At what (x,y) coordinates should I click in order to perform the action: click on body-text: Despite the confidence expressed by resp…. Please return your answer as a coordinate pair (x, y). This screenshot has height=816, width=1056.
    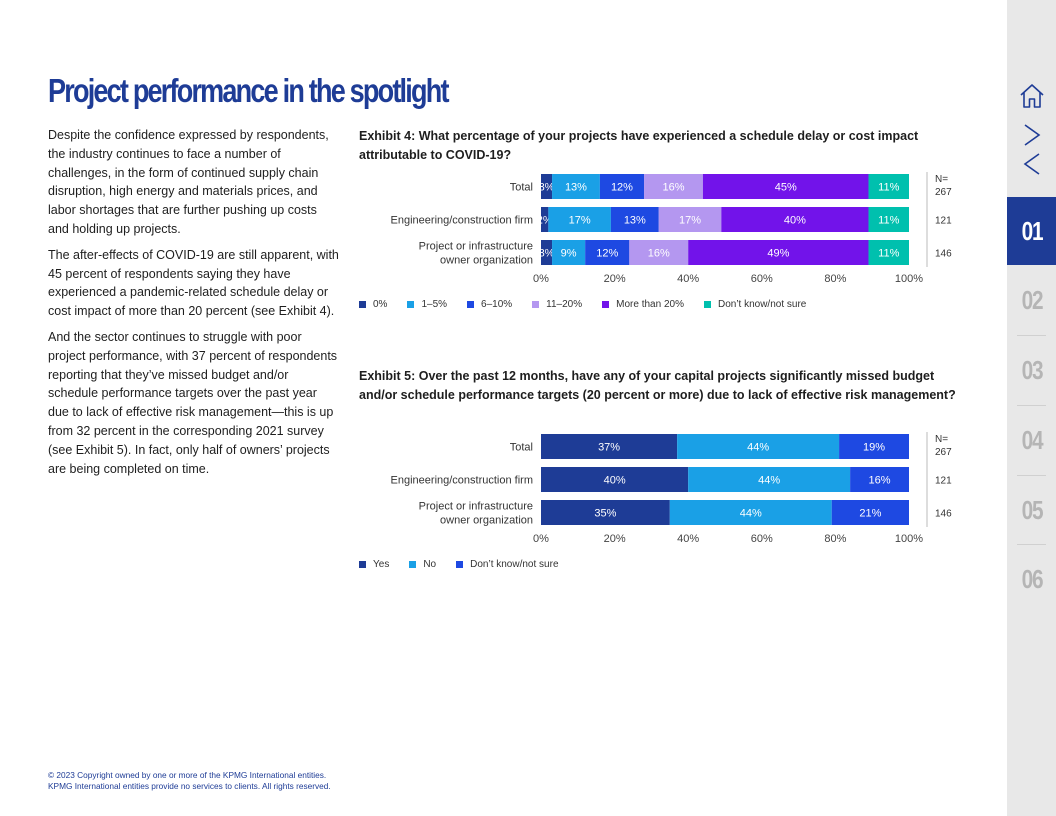
    Looking at the image, I should click on (194, 305).